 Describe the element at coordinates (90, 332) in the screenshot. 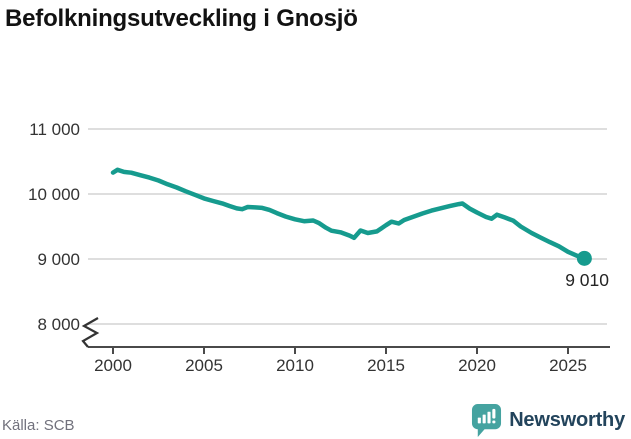

I see `axis-break-icon` at that location.